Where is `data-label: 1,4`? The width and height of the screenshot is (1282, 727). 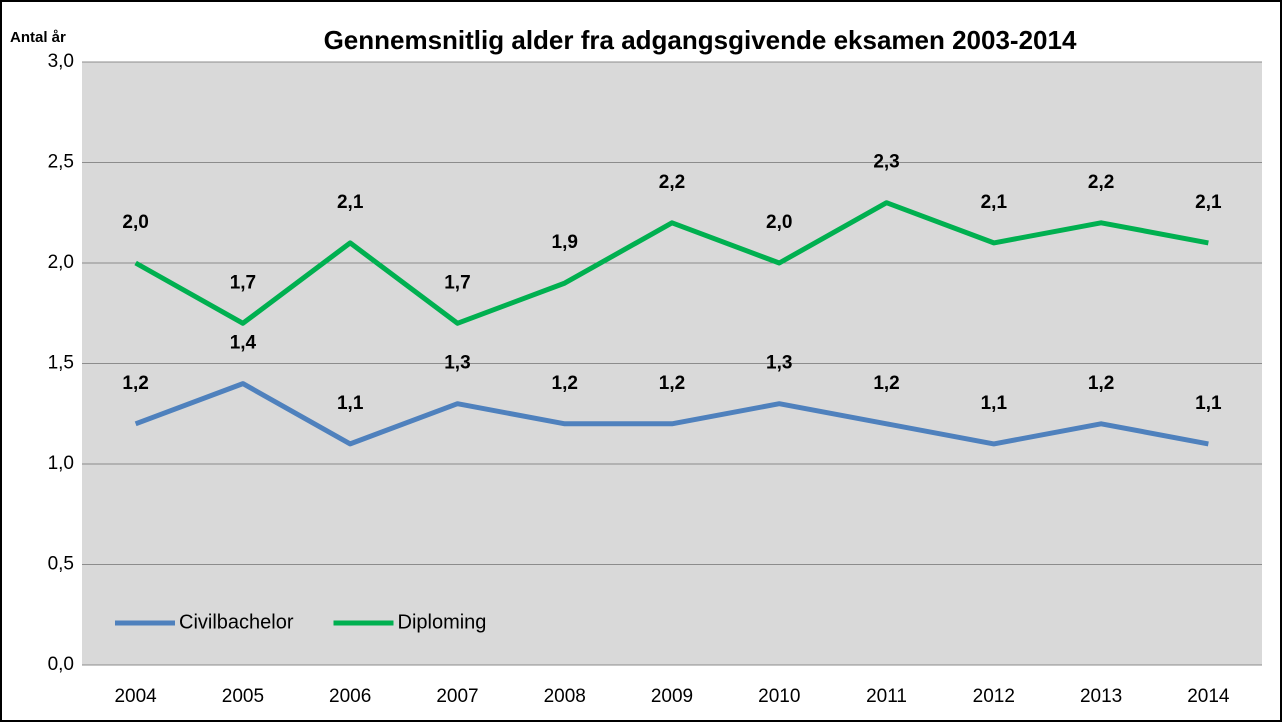
data-label: 1,4 is located at coordinates (243, 343).